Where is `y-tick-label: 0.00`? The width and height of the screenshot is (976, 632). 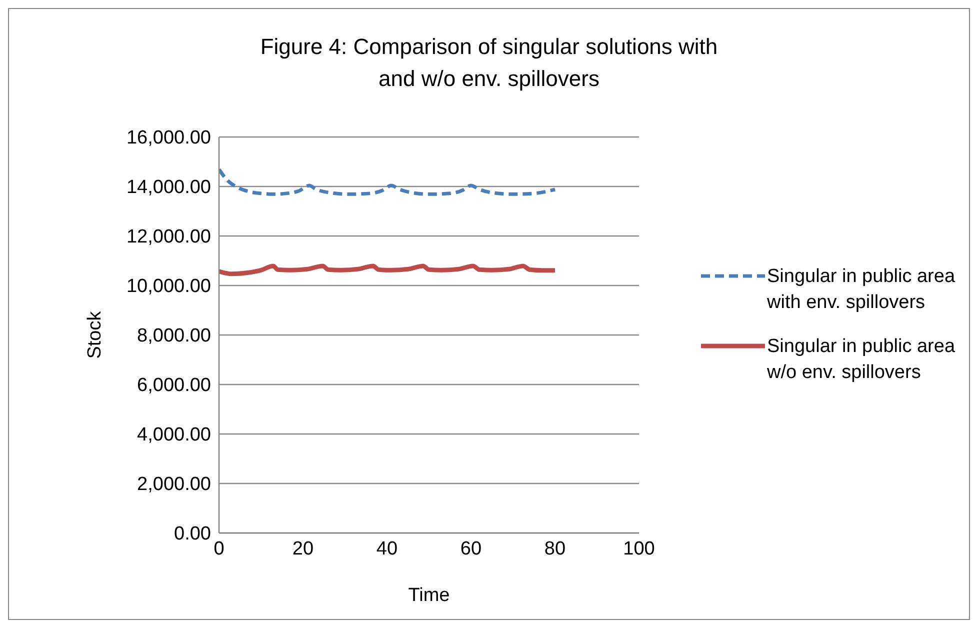 y-tick-label: 0.00 is located at coordinates (192, 534).